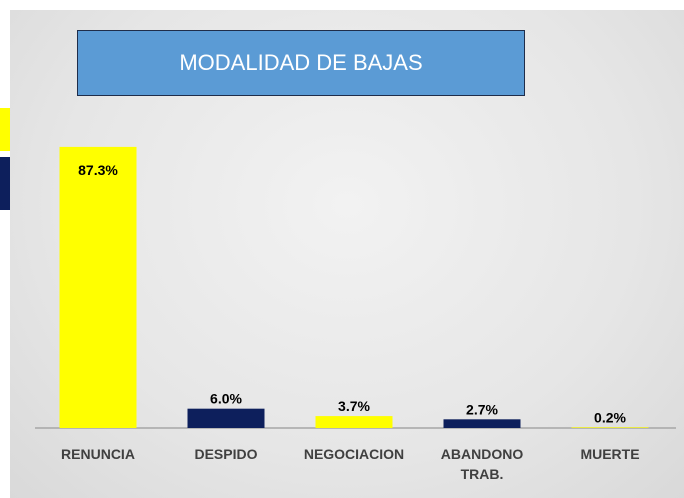 The height and width of the screenshot is (498, 684). I want to click on decor-yellow, so click(5, 129).